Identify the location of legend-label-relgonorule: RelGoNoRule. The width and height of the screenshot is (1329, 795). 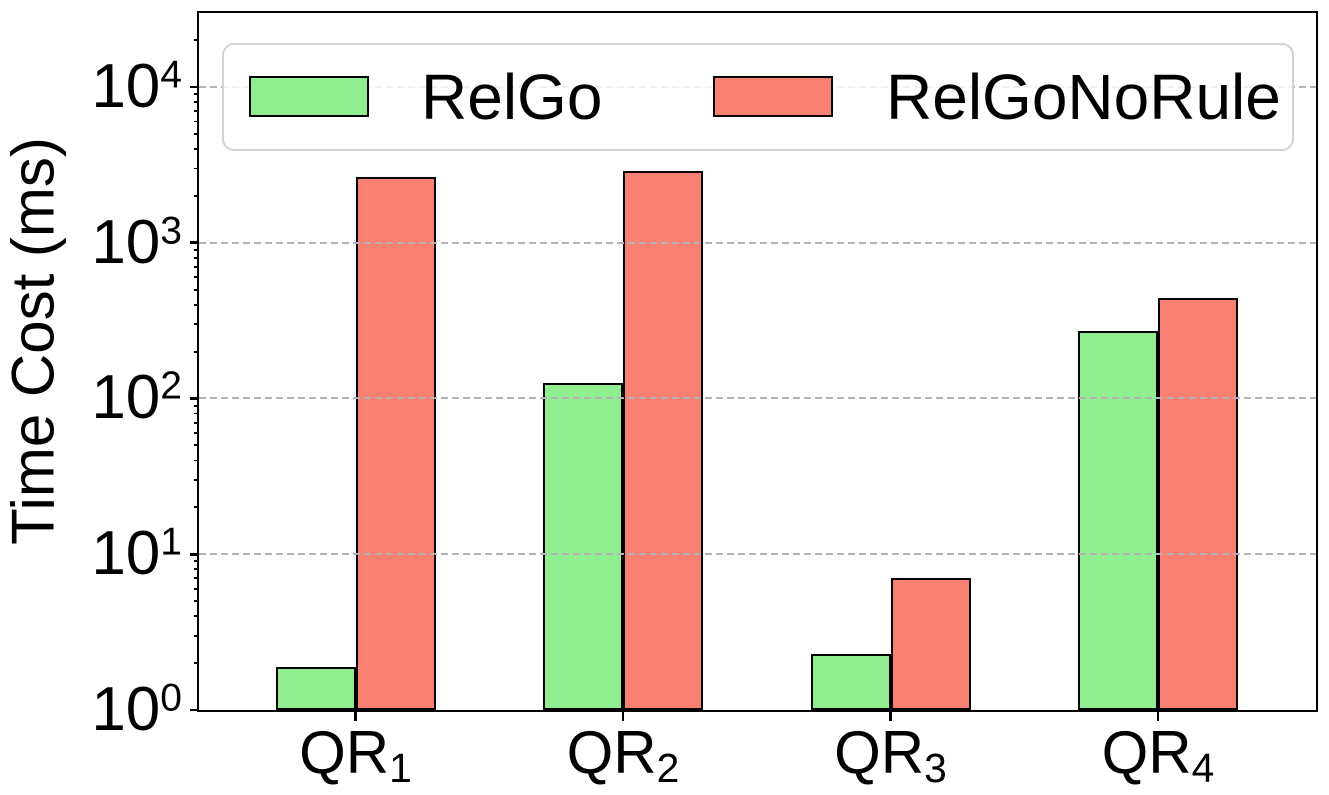
(1083, 97).